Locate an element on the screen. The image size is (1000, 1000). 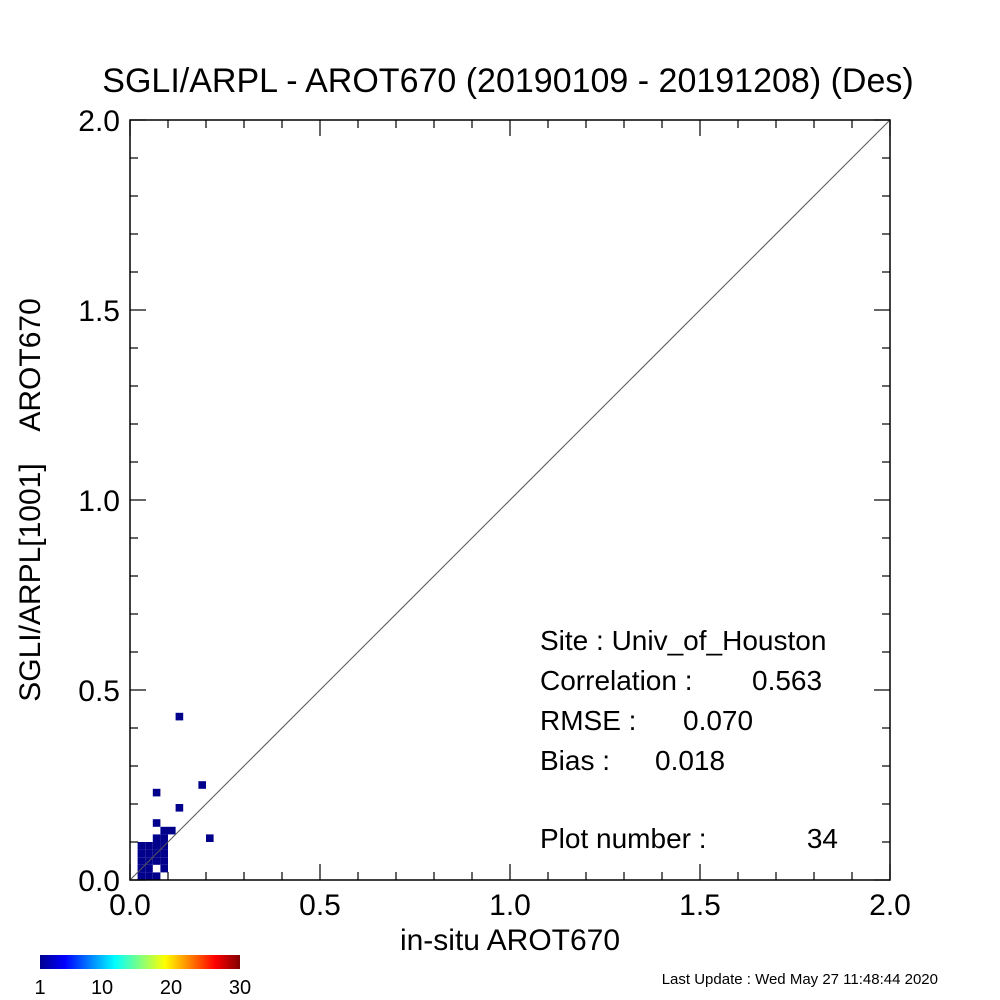
x-tick-label: 1.5 is located at coordinates (700, 905).